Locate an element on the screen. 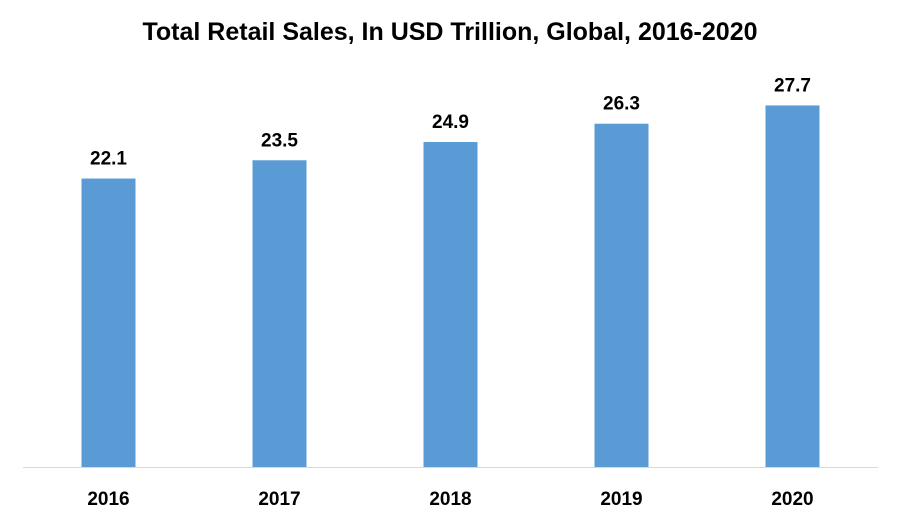 The width and height of the screenshot is (900, 525). data-label-2017: 23.5 is located at coordinates (279, 140).